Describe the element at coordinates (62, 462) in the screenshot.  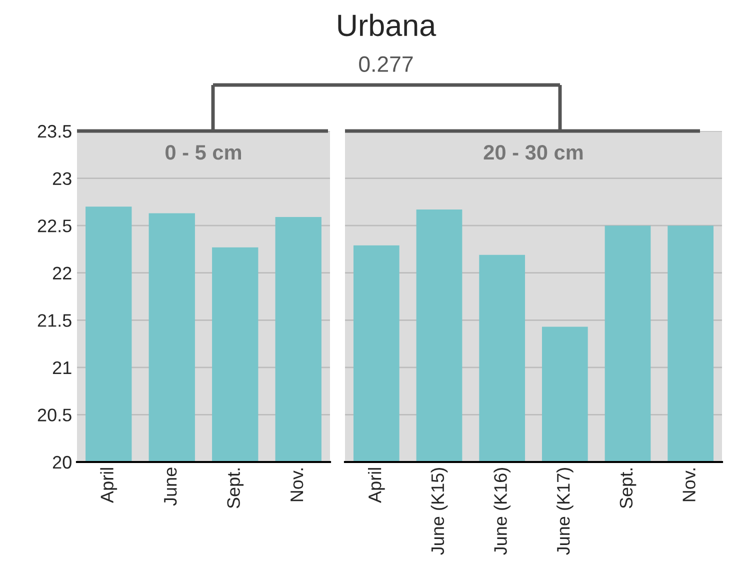
I see `y-tick-label: 20` at that location.